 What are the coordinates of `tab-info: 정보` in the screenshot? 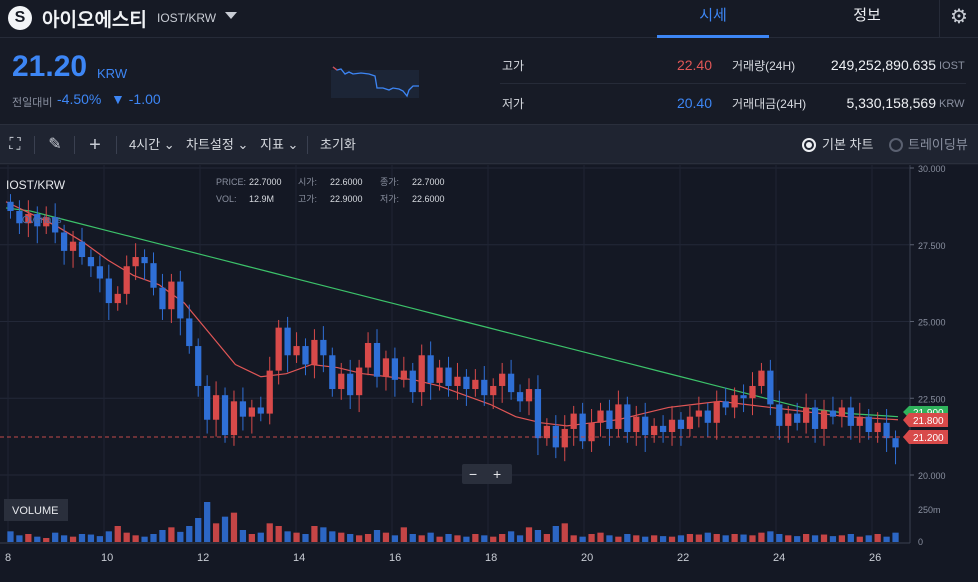 It's located at (867, 15).